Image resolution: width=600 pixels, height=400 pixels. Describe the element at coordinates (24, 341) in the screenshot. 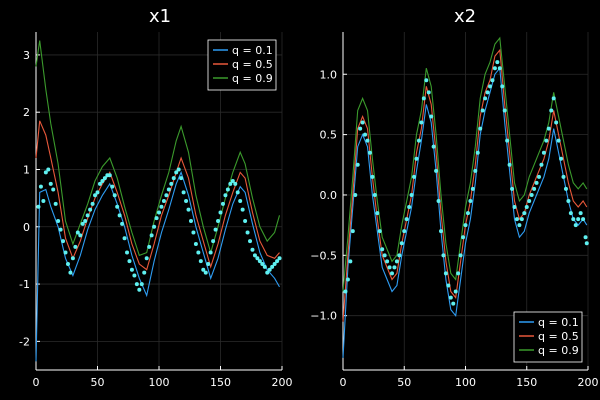

I see `y-tick-label: -2` at that location.